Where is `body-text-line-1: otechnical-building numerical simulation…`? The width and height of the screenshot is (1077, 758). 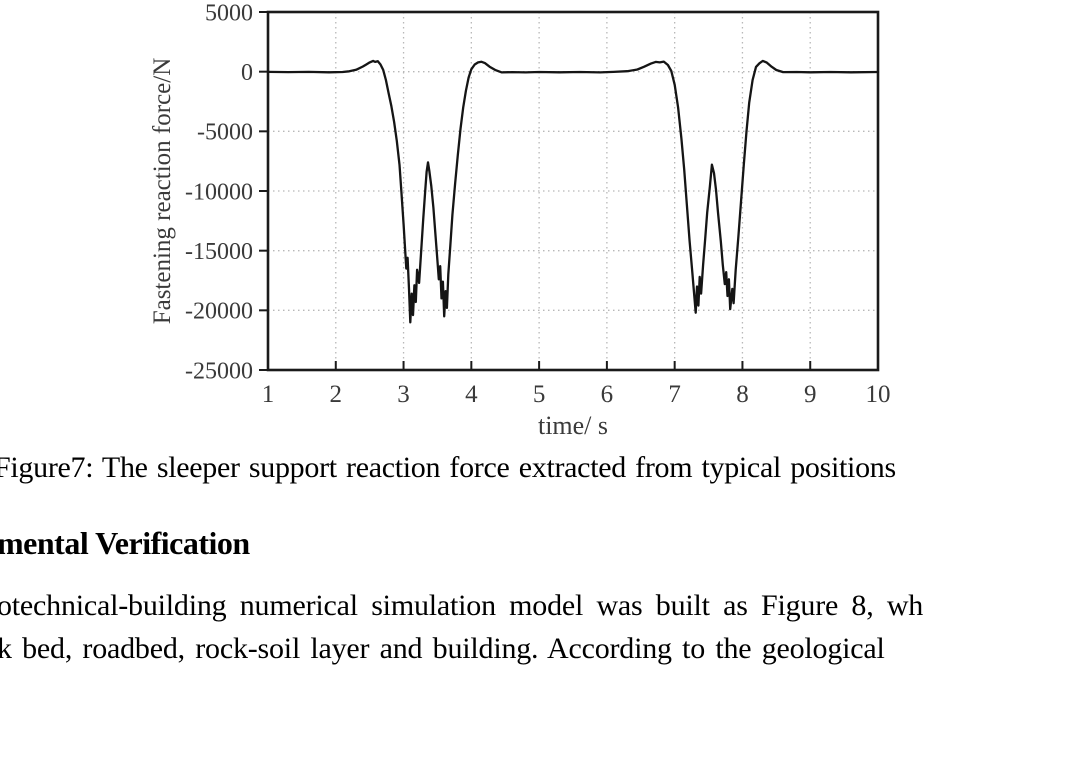
body-text-line-1: otechnical-building numerical simulation… is located at coordinates (462, 605).